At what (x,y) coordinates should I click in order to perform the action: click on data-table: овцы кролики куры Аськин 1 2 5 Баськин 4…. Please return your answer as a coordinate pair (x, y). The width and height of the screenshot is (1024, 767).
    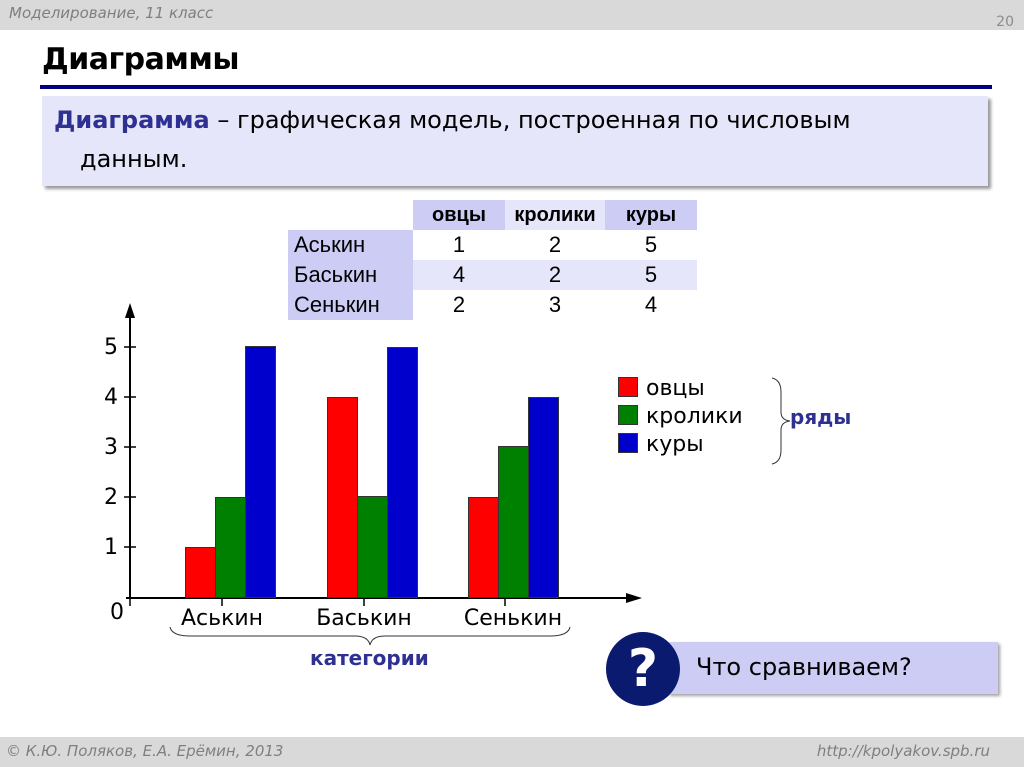
    Looking at the image, I should click on (492, 260).